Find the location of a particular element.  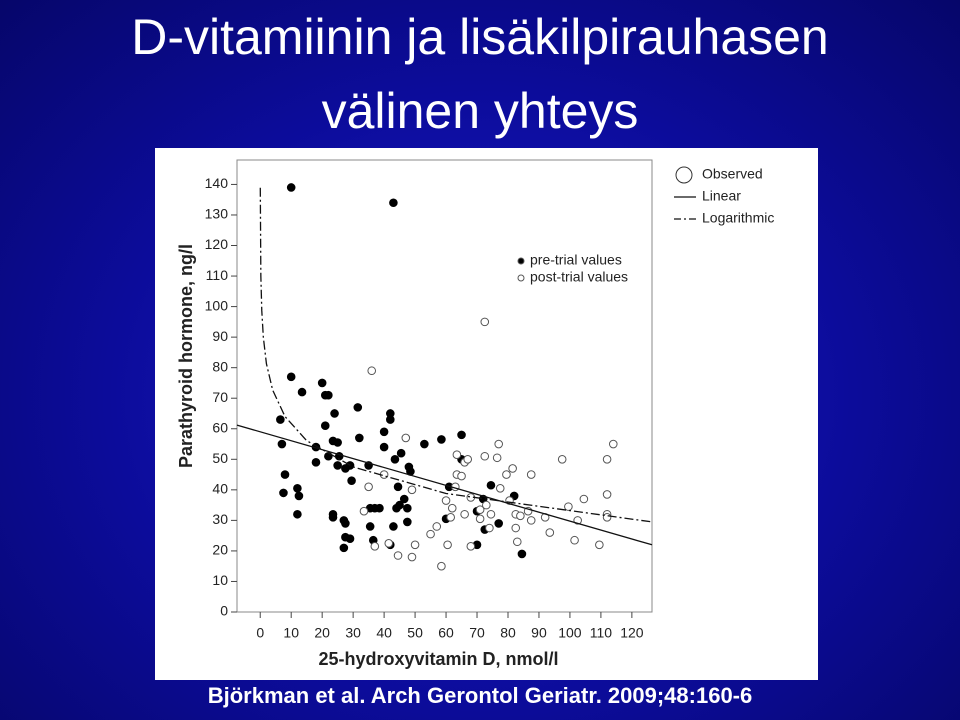

y-tick-label: 80 is located at coordinates (220, 366).